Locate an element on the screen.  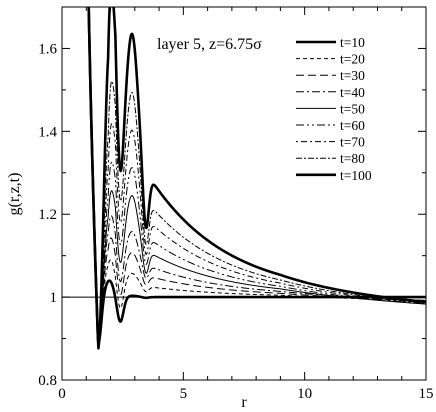
legend-label: t=80 is located at coordinates (352, 158).